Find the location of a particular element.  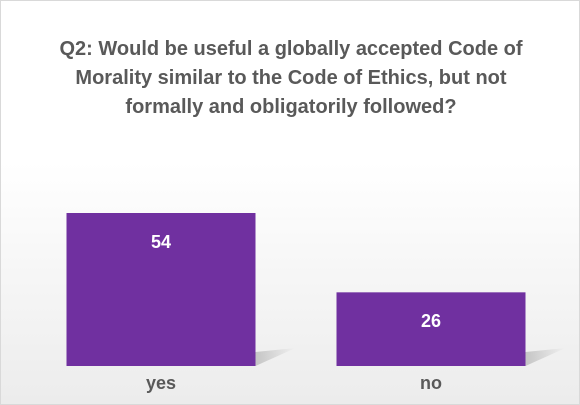

value-label: 26 is located at coordinates (431, 321).